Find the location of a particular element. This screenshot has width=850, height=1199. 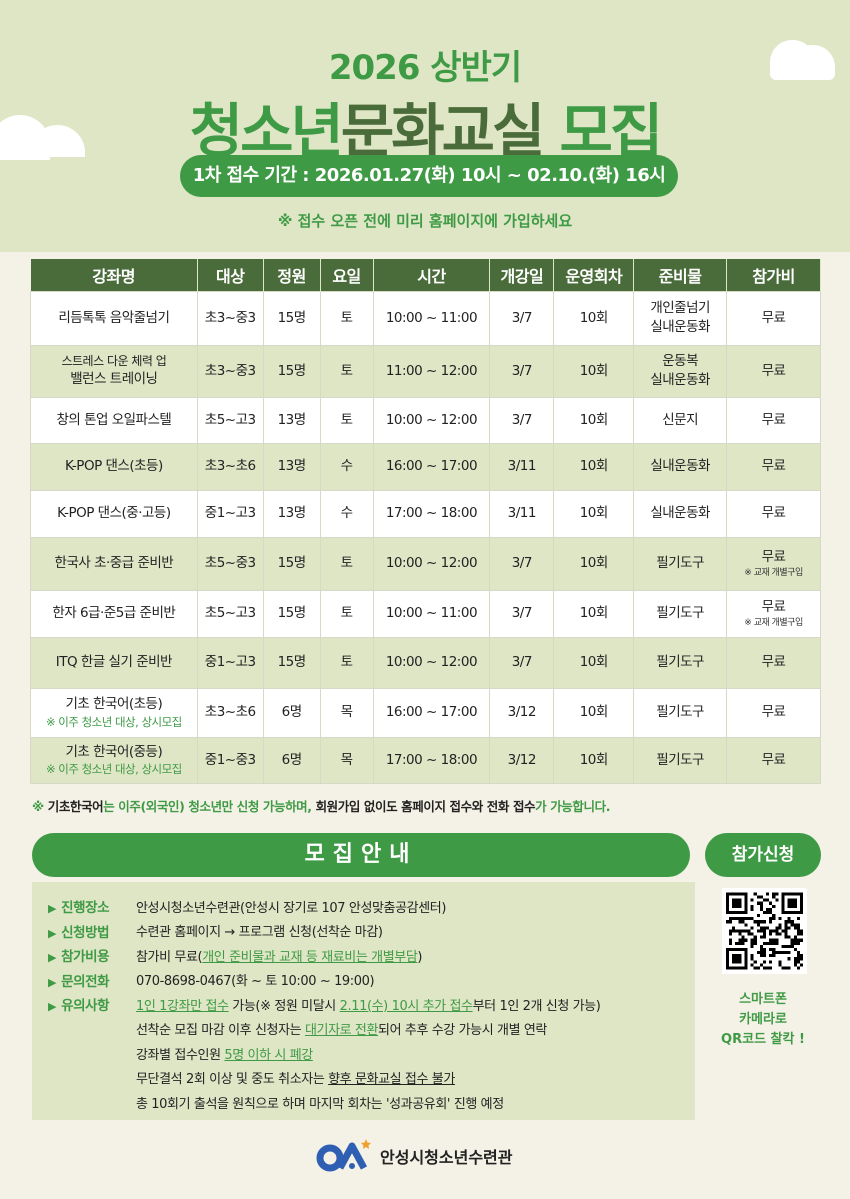

course-name-cell: 기초 한국어(중등) ※ 이주 청소년 대상, 상시모집 is located at coordinates (114, 760).